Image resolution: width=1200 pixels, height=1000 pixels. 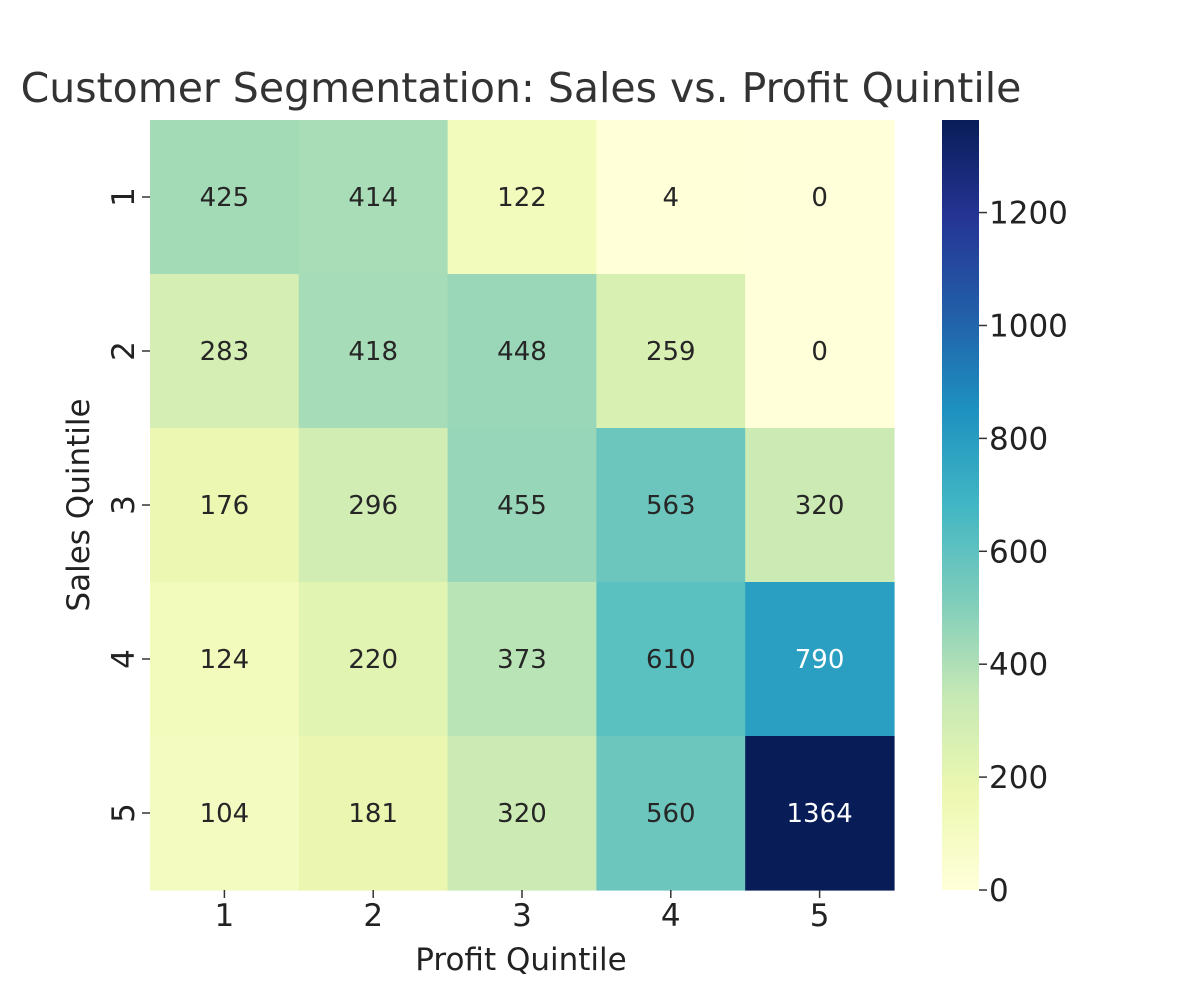 What do you see at coordinates (1018, 778) in the screenshot?
I see `colorbar-tick-label: 200` at bounding box center [1018, 778].